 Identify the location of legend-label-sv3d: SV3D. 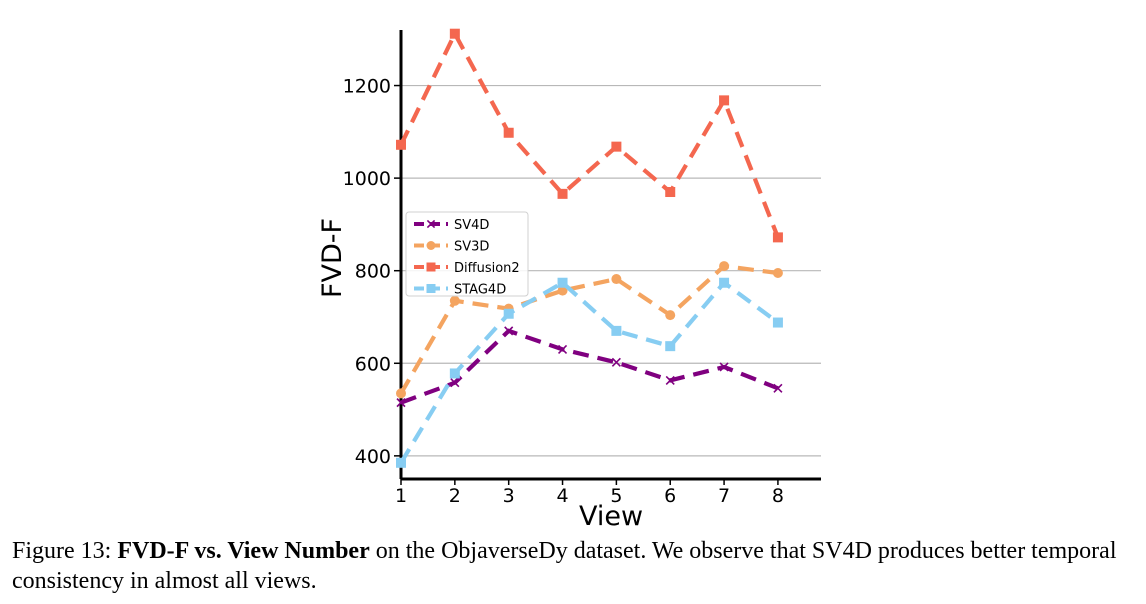
(471, 247).